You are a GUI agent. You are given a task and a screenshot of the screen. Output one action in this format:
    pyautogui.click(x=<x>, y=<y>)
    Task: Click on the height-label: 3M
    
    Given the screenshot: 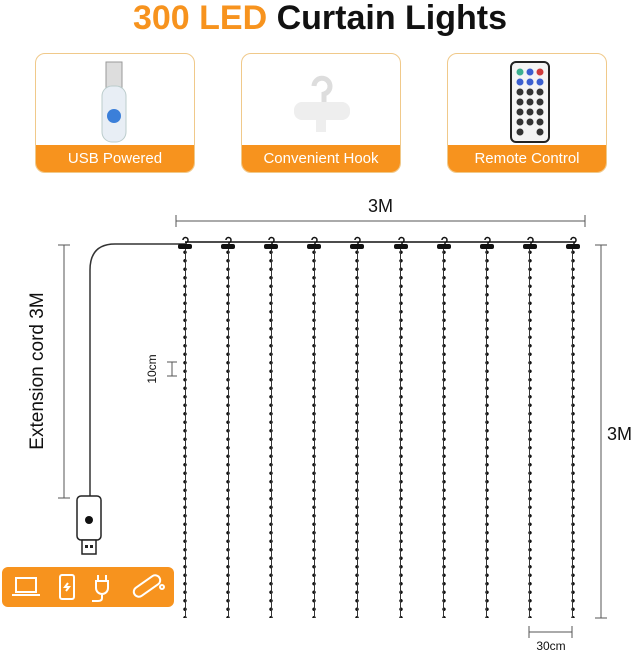 What is the action you would take?
    pyautogui.click(x=620, y=434)
    